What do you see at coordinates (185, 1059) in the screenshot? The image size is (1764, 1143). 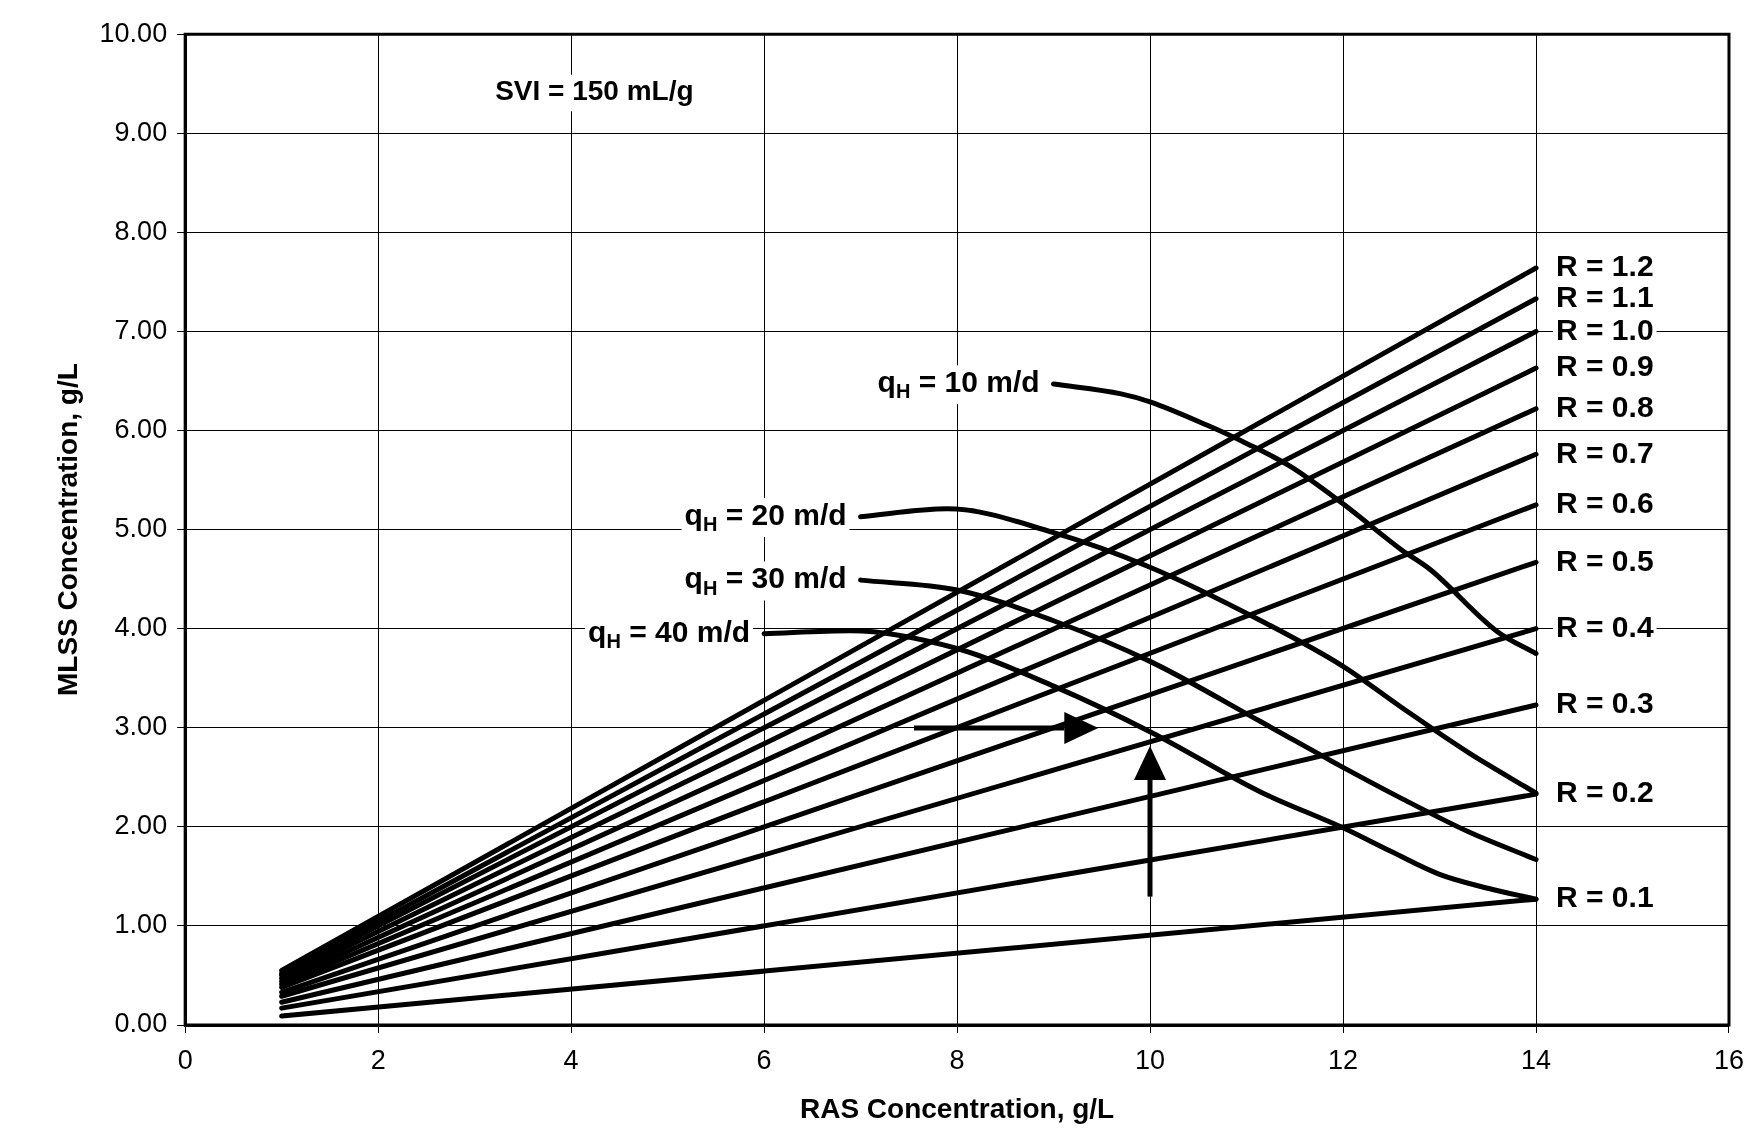 I see `x-tick-label: 0` at bounding box center [185, 1059].